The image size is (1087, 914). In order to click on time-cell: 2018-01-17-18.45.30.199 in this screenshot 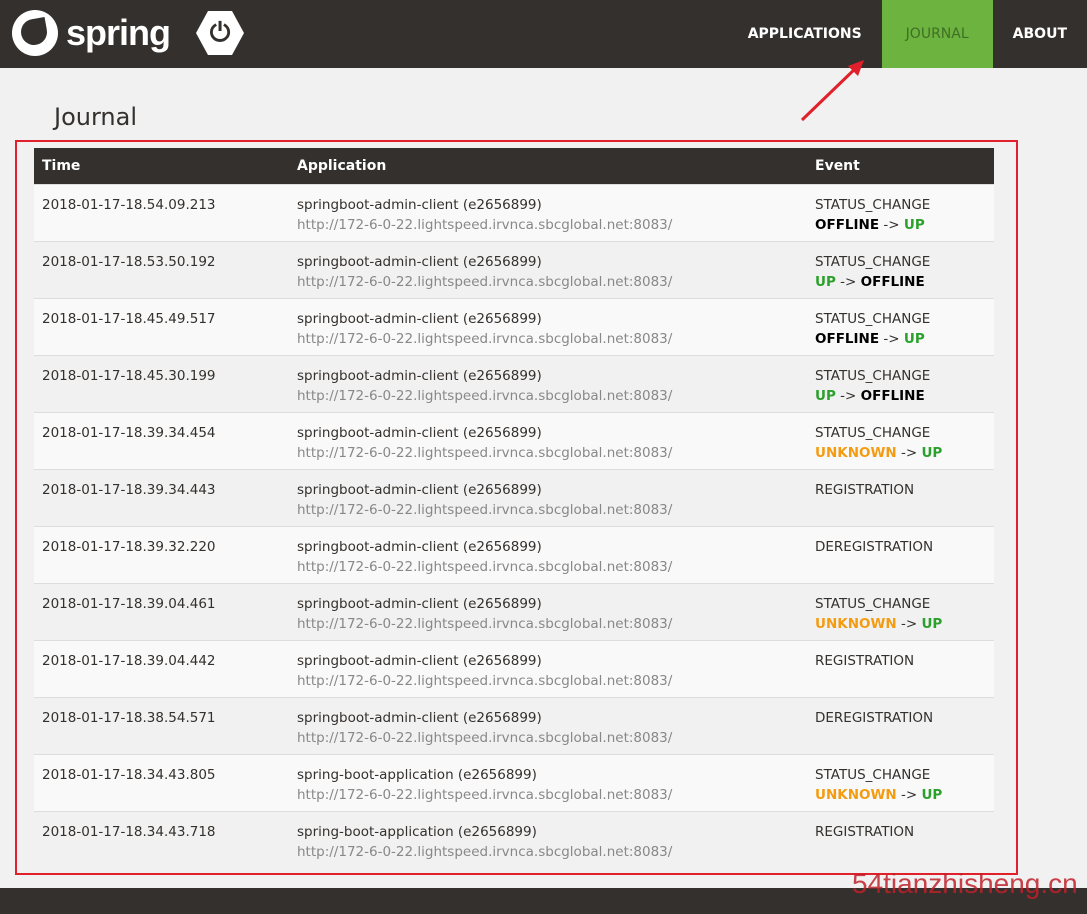, I will do `click(161, 383)`.